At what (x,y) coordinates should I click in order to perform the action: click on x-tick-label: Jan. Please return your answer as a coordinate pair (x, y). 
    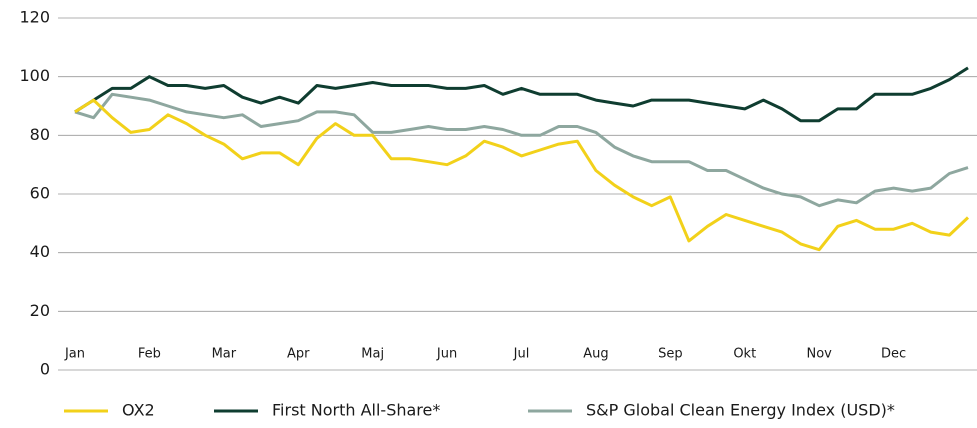
    Looking at the image, I should click on (74, 354).